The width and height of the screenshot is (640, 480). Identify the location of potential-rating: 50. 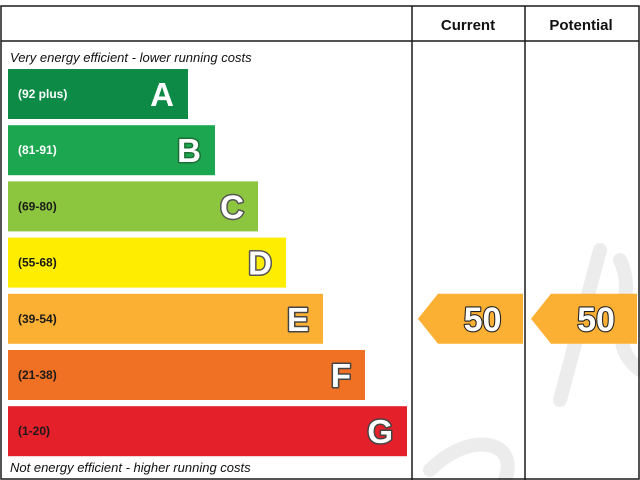
(584, 318).